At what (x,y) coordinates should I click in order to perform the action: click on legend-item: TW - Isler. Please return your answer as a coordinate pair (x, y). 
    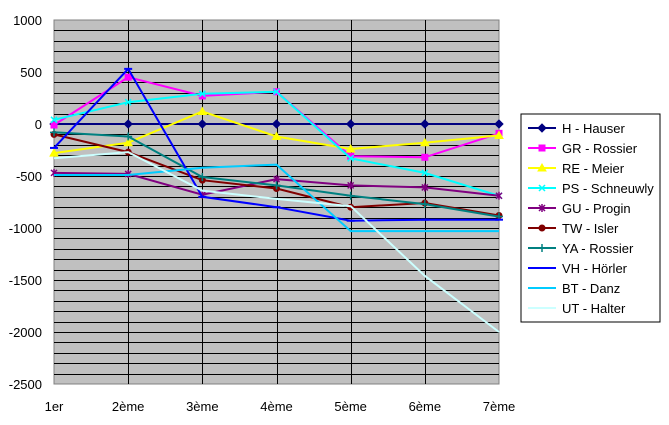
    Looking at the image, I should click on (573, 228).